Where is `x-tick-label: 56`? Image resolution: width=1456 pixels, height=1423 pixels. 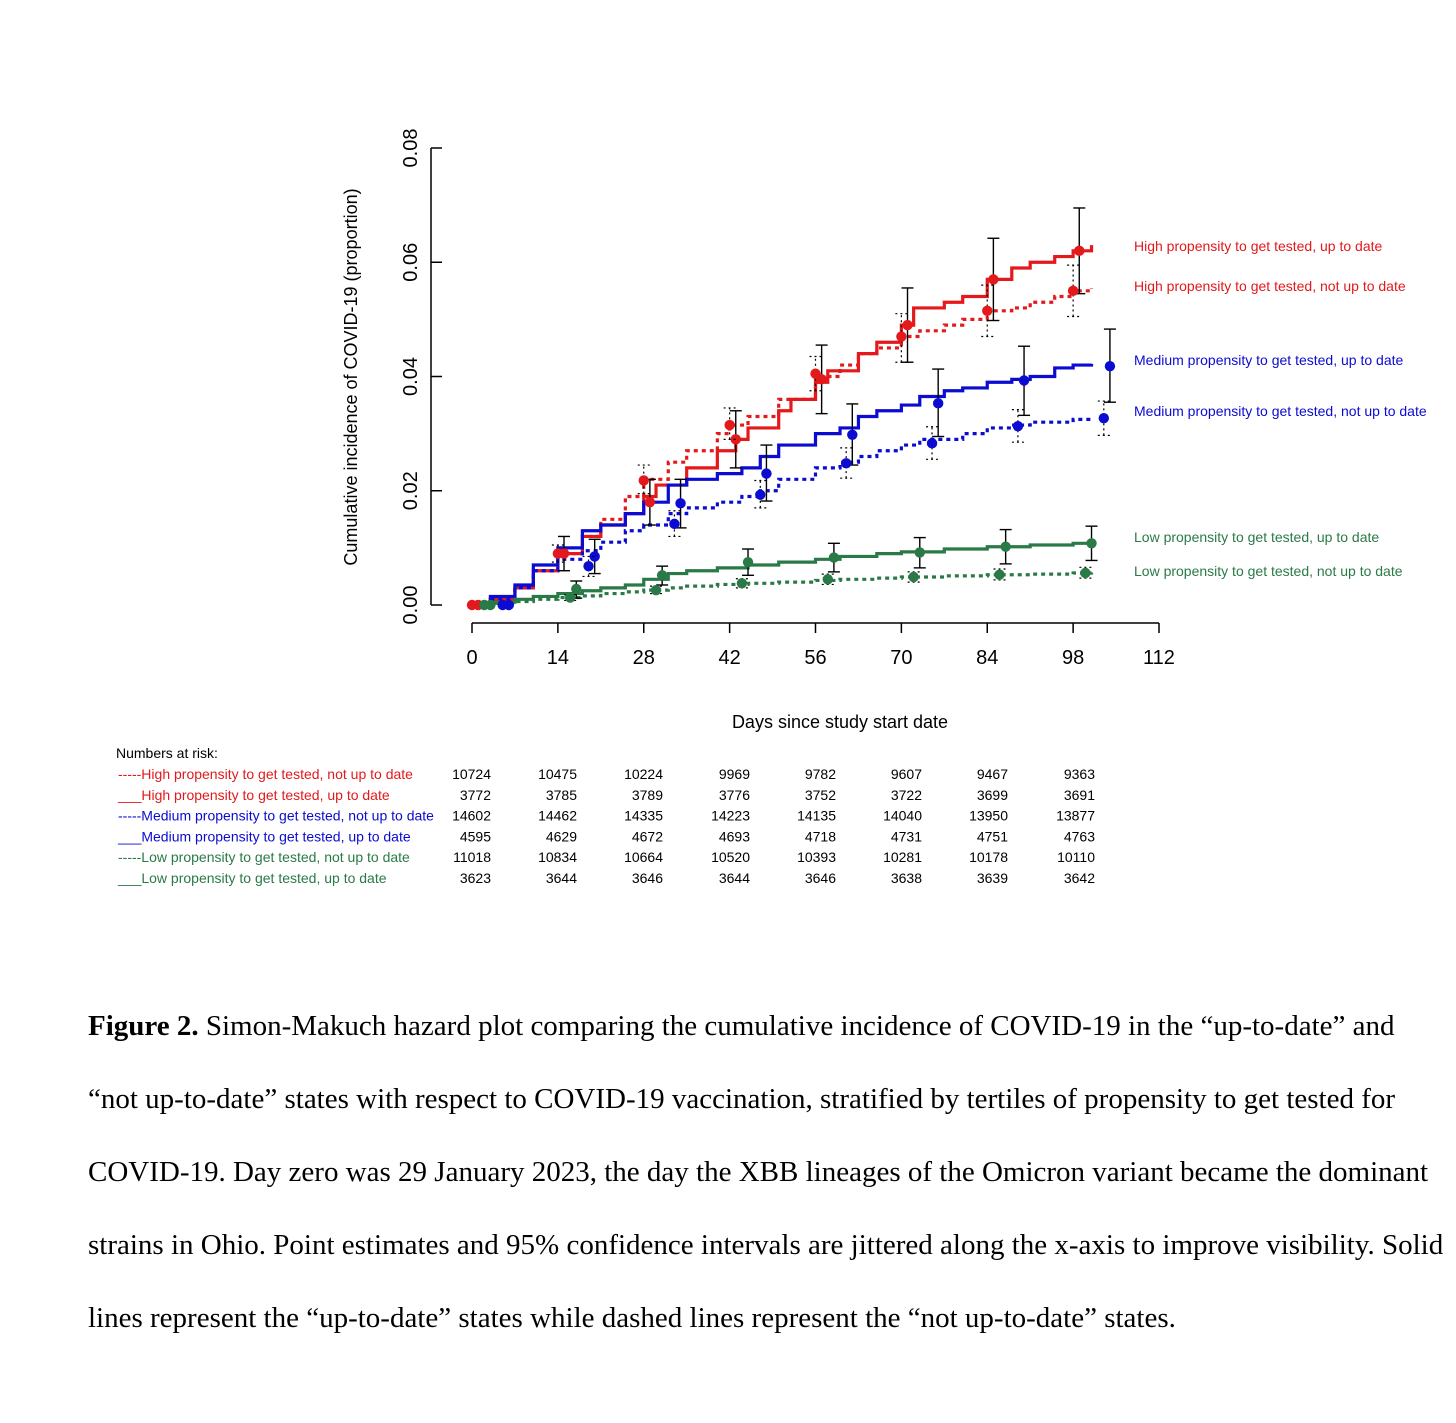
x-tick-label: 56 is located at coordinates (815, 658).